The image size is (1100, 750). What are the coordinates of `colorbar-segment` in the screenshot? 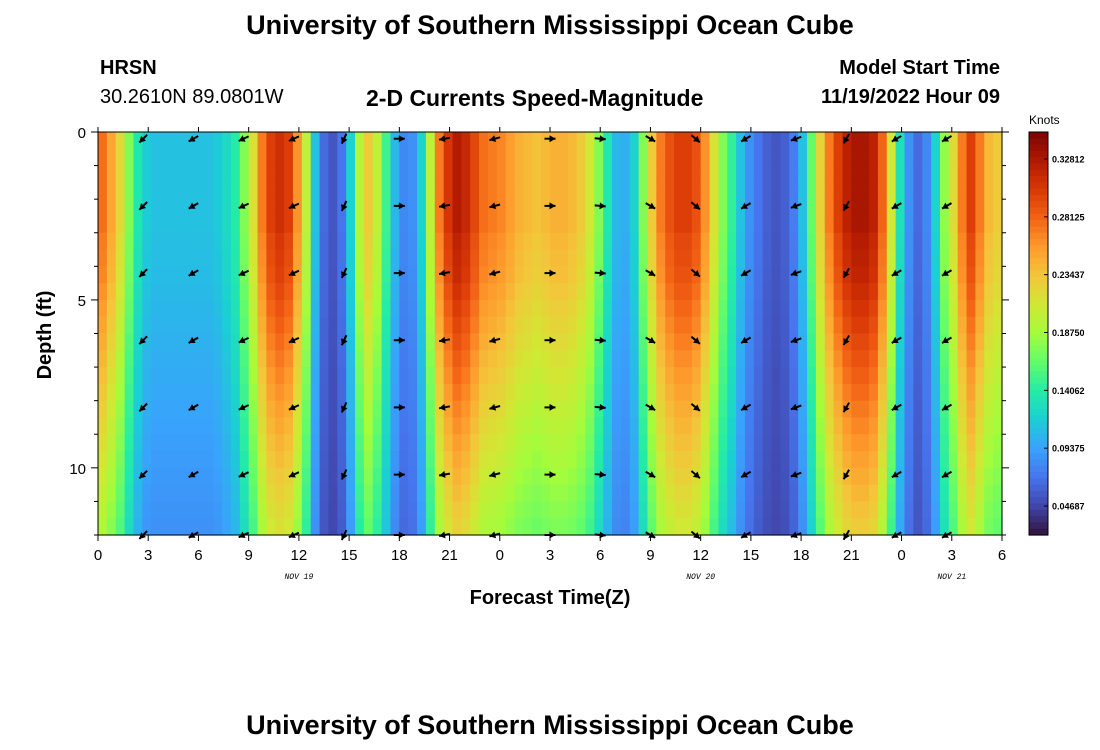 It's located at (1038, 324).